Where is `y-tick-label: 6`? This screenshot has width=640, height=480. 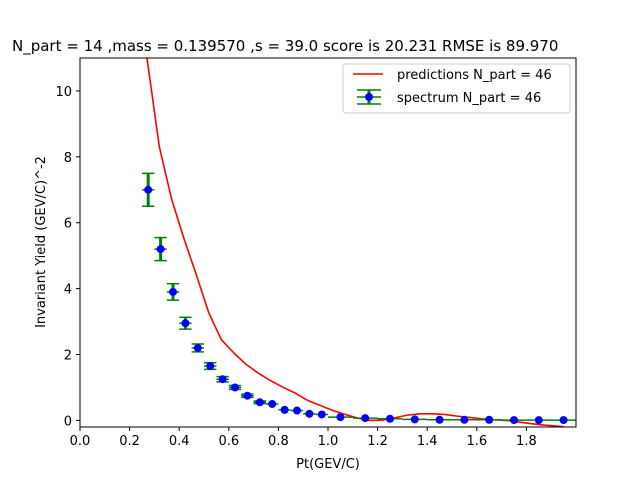
y-tick-label: 6 is located at coordinates (68, 224).